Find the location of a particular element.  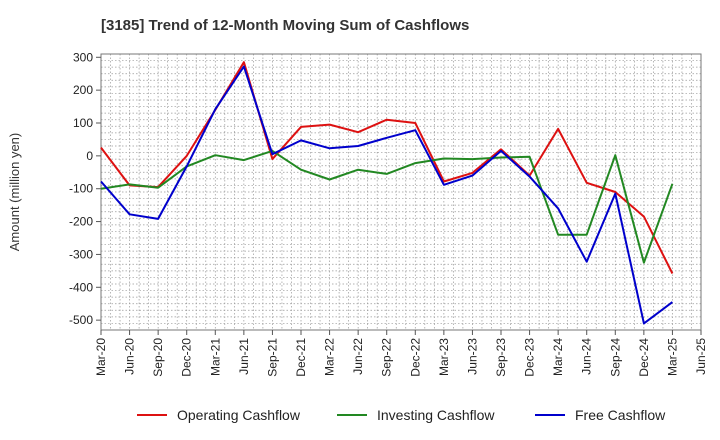

x-tick-label: Sep-23 is located at coordinates (501, 357).